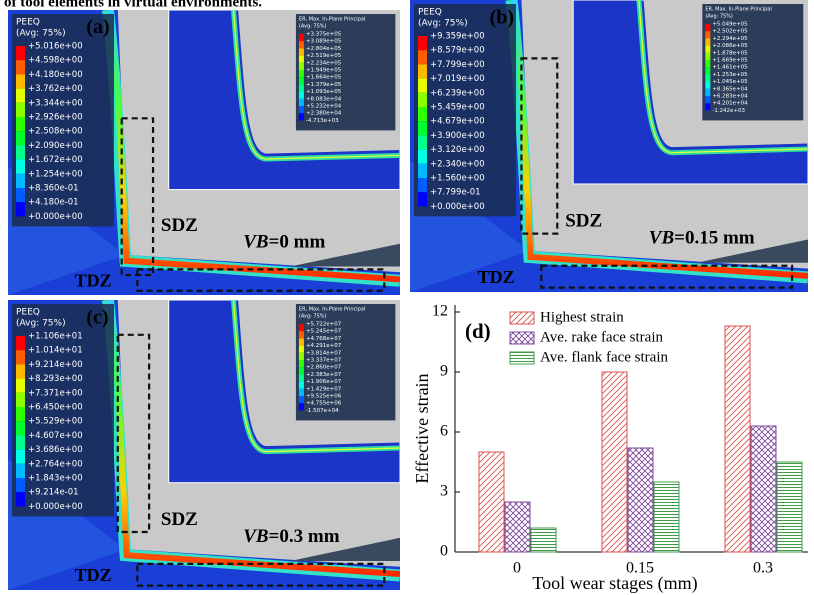  What do you see at coordinates (444, 371) in the screenshot?
I see `y-tick-label: 9` at bounding box center [444, 371].